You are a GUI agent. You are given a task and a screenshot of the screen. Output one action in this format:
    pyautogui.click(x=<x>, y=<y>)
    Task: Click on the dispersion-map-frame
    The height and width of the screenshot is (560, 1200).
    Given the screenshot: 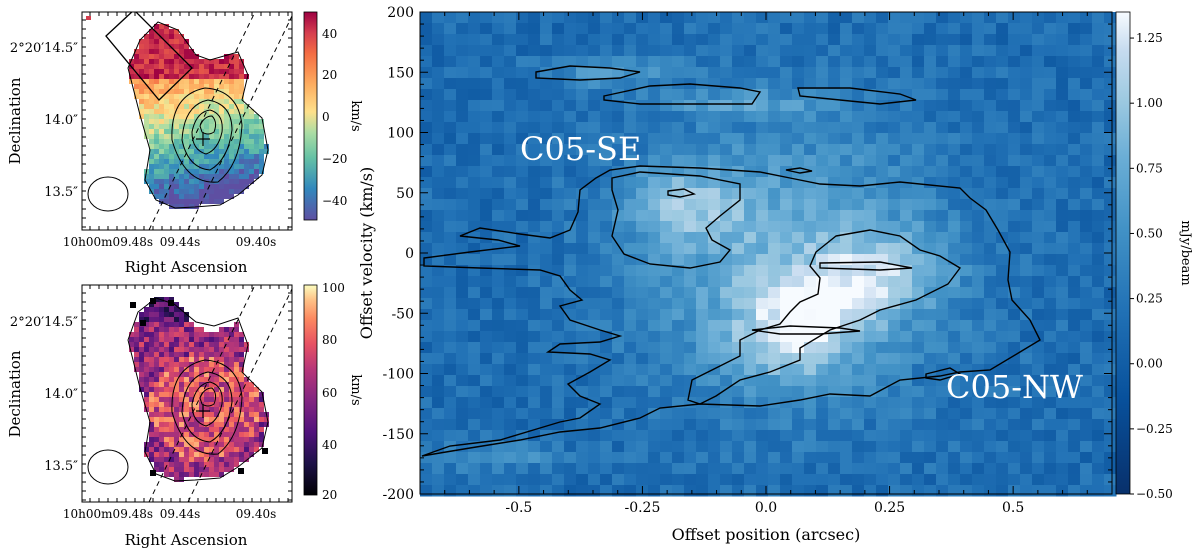 What is the action you would take?
    pyautogui.click(x=187, y=393)
    